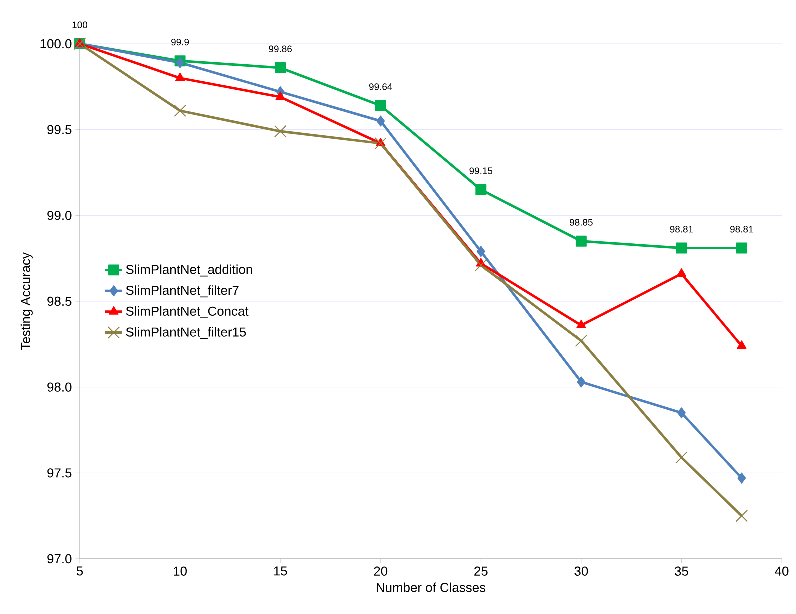 Image resolution: width=796 pixels, height=614 pixels. Describe the element at coordinates (281, 571) in the screenshot. I see `x-tick-label: 15` at that location.